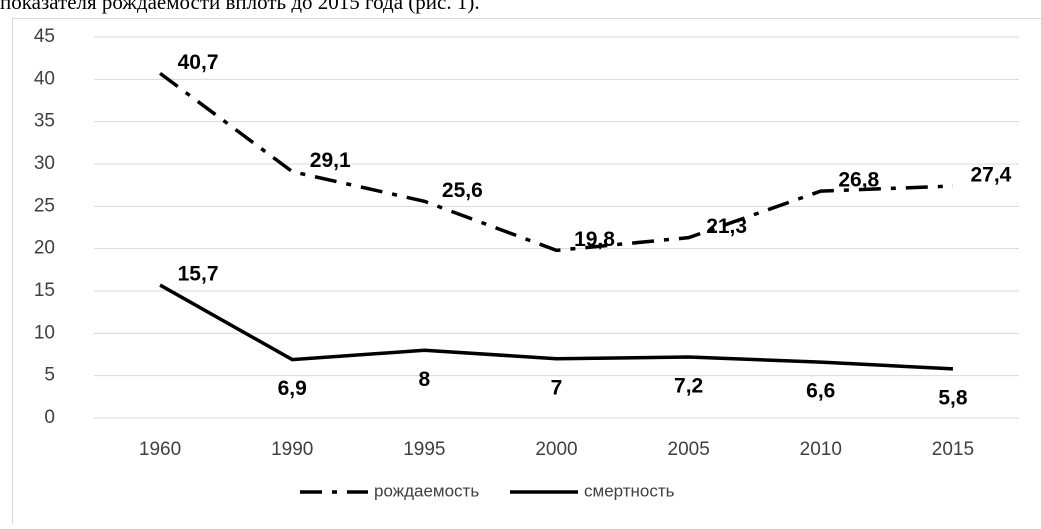 This screenshot has height=529, width=1041. Describe the element at coordinates (726, 226) in the screenshot. I see `data-label: 21,3` at that location.